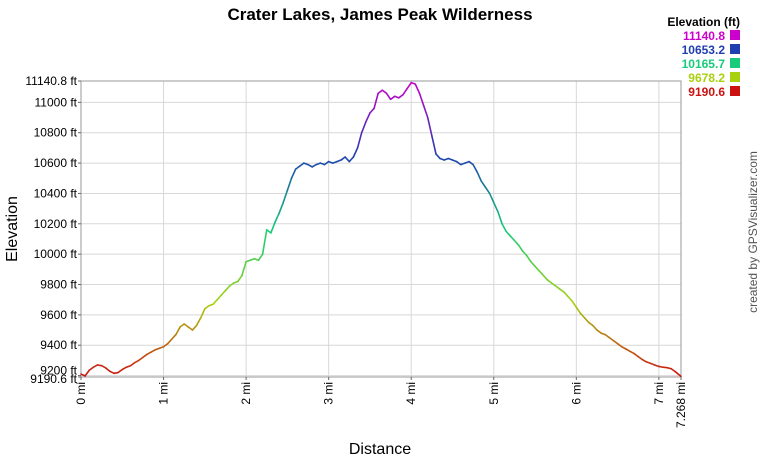 Image resolution: width=760 pixels, height=460 pixels. What do you see at coordinates (704, 64) in the screenshot?
I see `legend-value: 10165.7` at bounding box center [704, 64].